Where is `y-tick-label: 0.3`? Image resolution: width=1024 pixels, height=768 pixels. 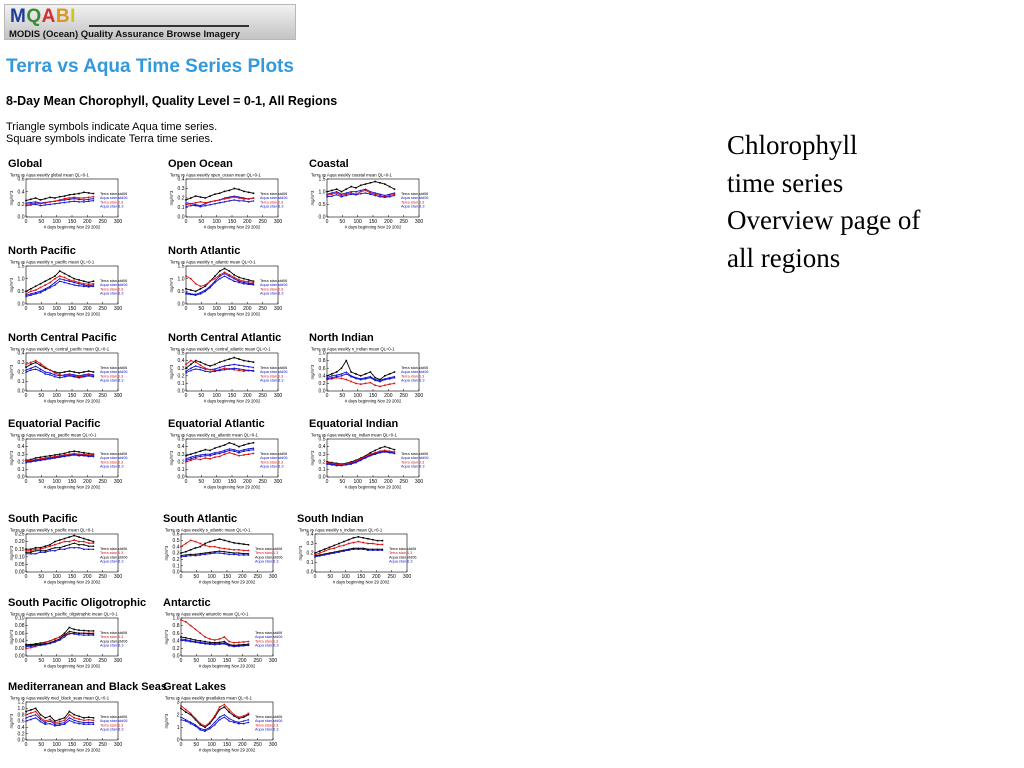
y-tick-label: 0.3 is located at coordinates (310, 544).